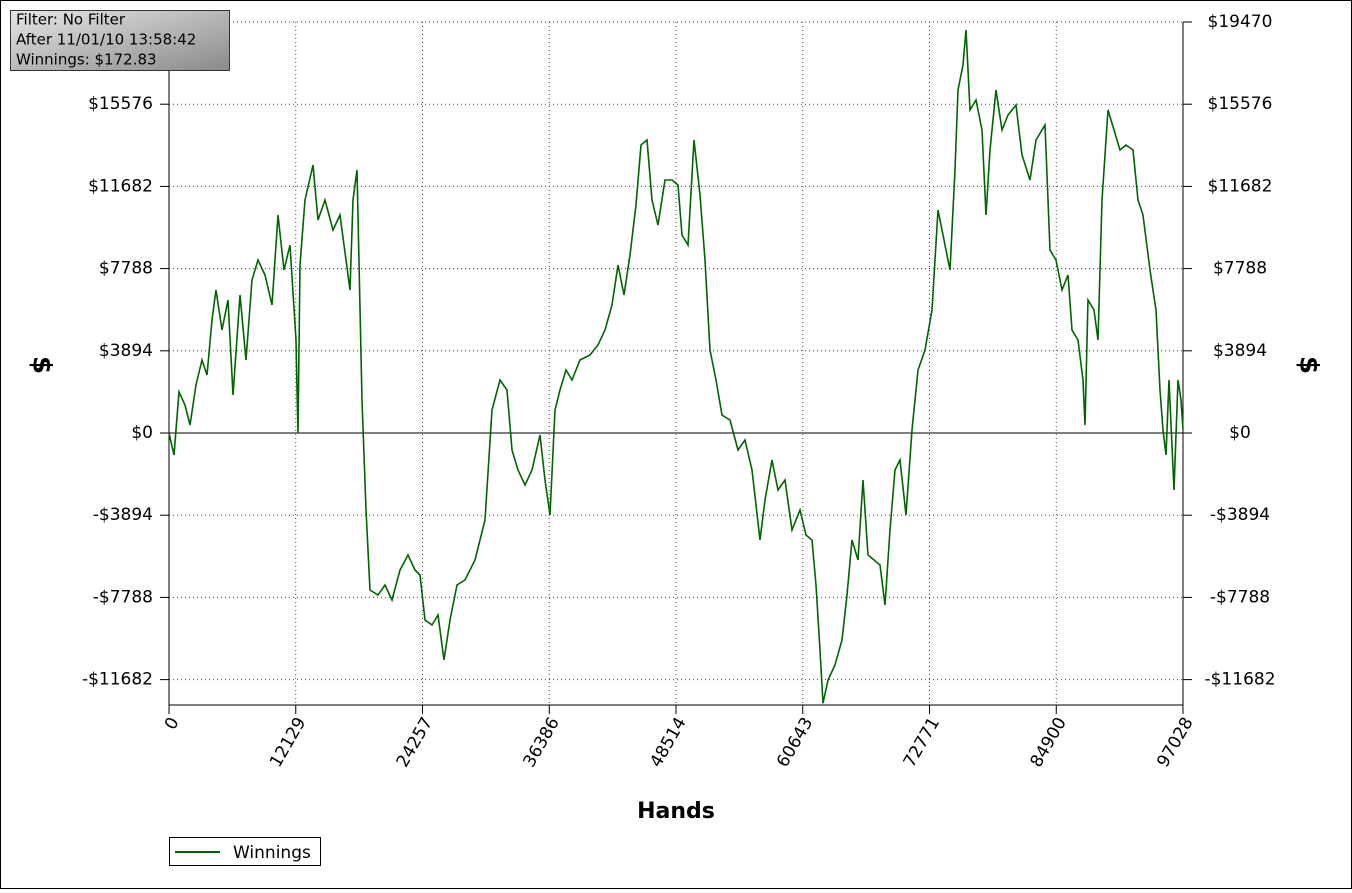 The width and height of the screenshot is (1352, 893). Describe the element at coordinates (1240, 104) in the screenshot. I see `y2-tick-label: $15576` at that location.